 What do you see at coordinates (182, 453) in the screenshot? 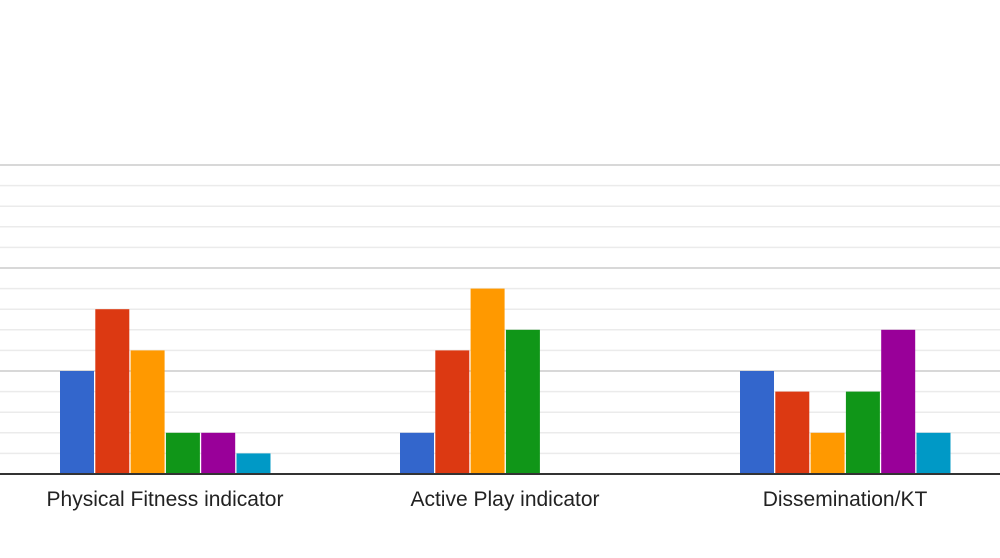
I see `bar-series4-cat1` at bounding box center [182, 453].